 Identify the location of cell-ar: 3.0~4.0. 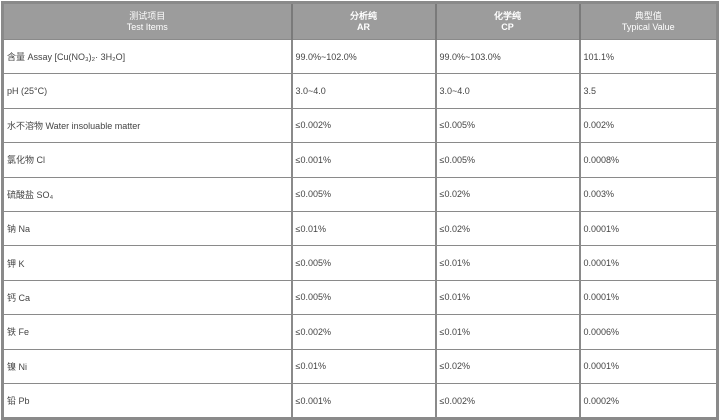
(363, 91).